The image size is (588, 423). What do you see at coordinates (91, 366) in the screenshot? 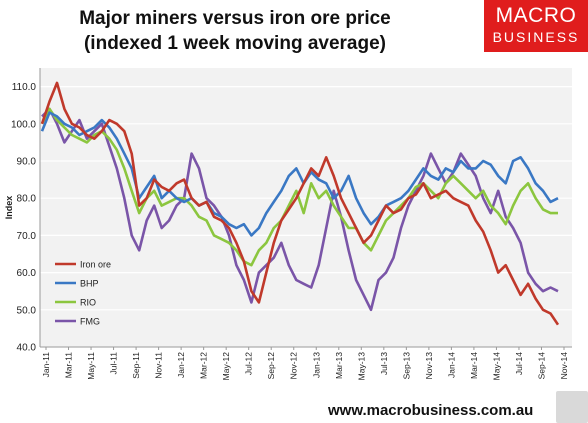
I see `x-tick-label: May-11` at bounding box center [91, 366].